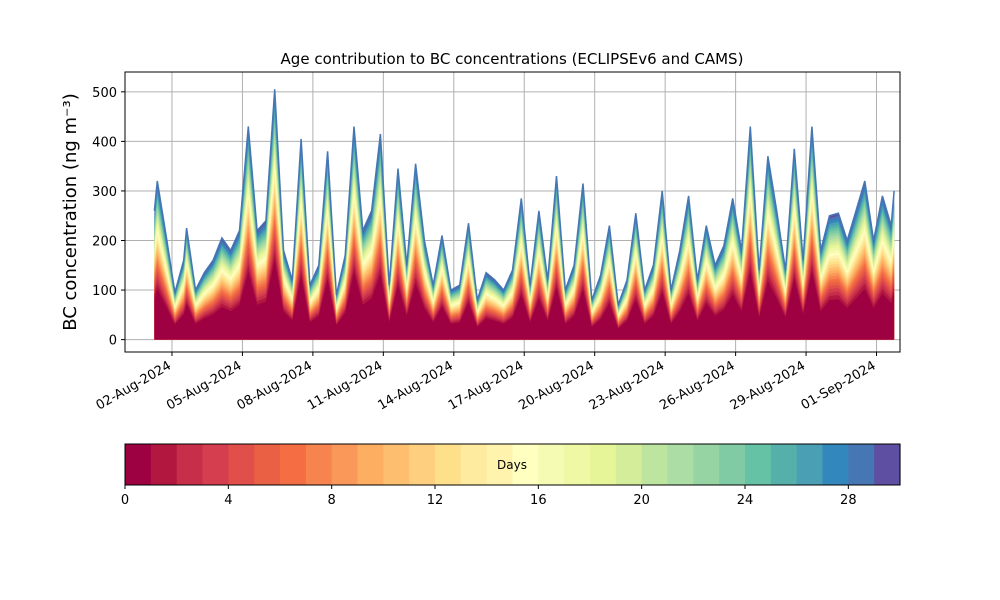 The image size is (1000, 600). What do you see at coordinates (839, 385) in the screenshot?
I see `x-tick-label: 01-Sep-2024` at bounding box center [839, 385].